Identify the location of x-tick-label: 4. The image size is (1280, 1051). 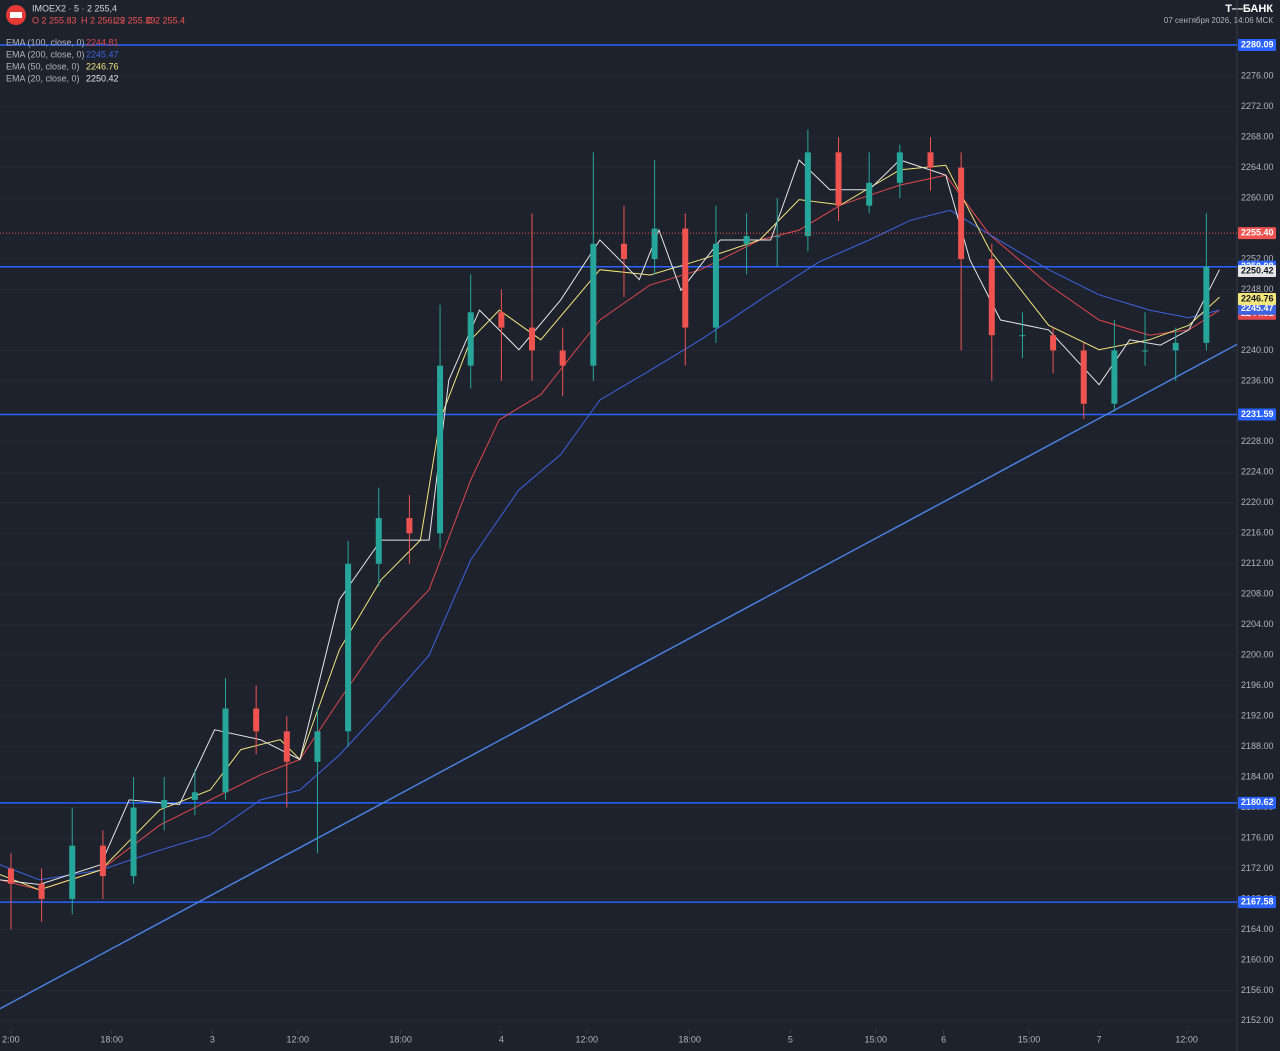
(501, 1039).